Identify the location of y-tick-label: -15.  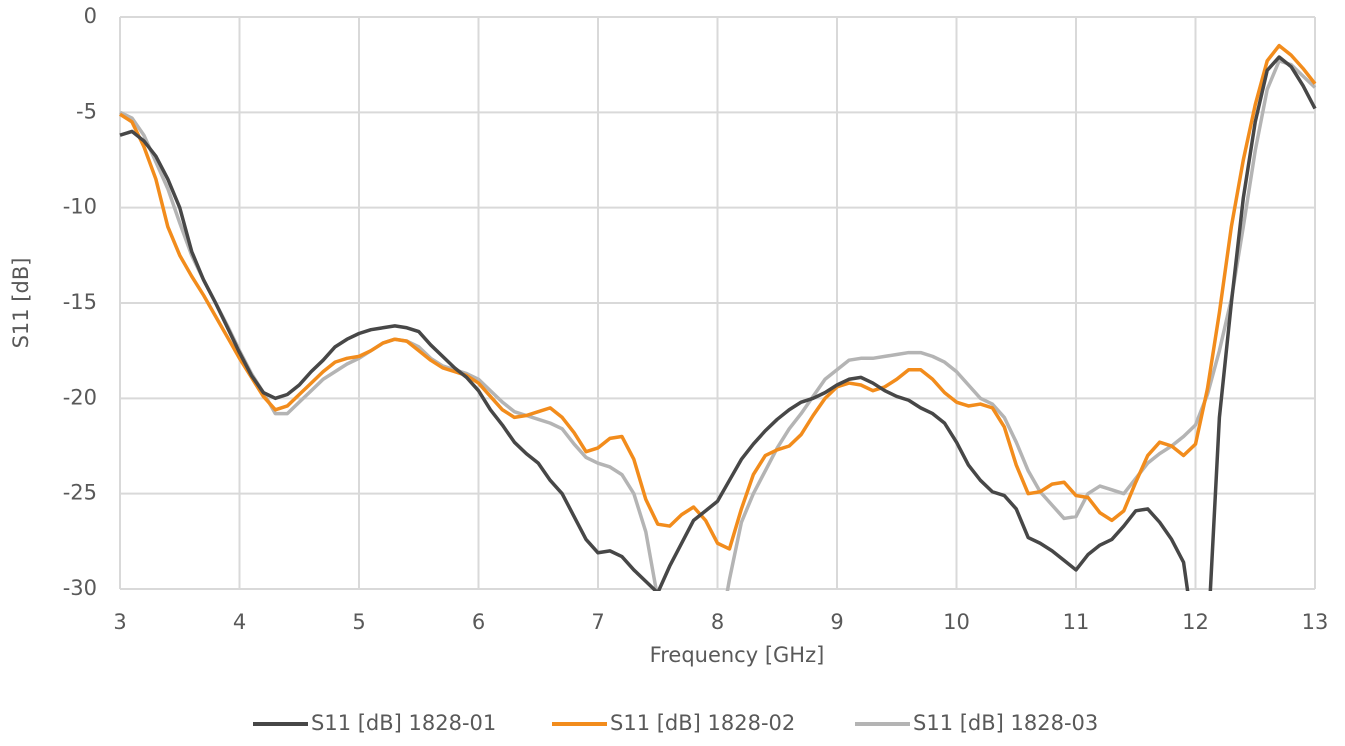
(80, 302).